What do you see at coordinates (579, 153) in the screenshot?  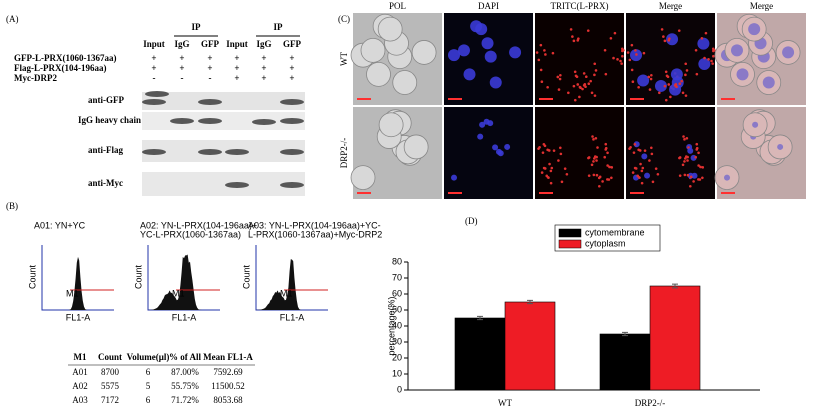 I see `micrograph` at bounding box center [579, 153].